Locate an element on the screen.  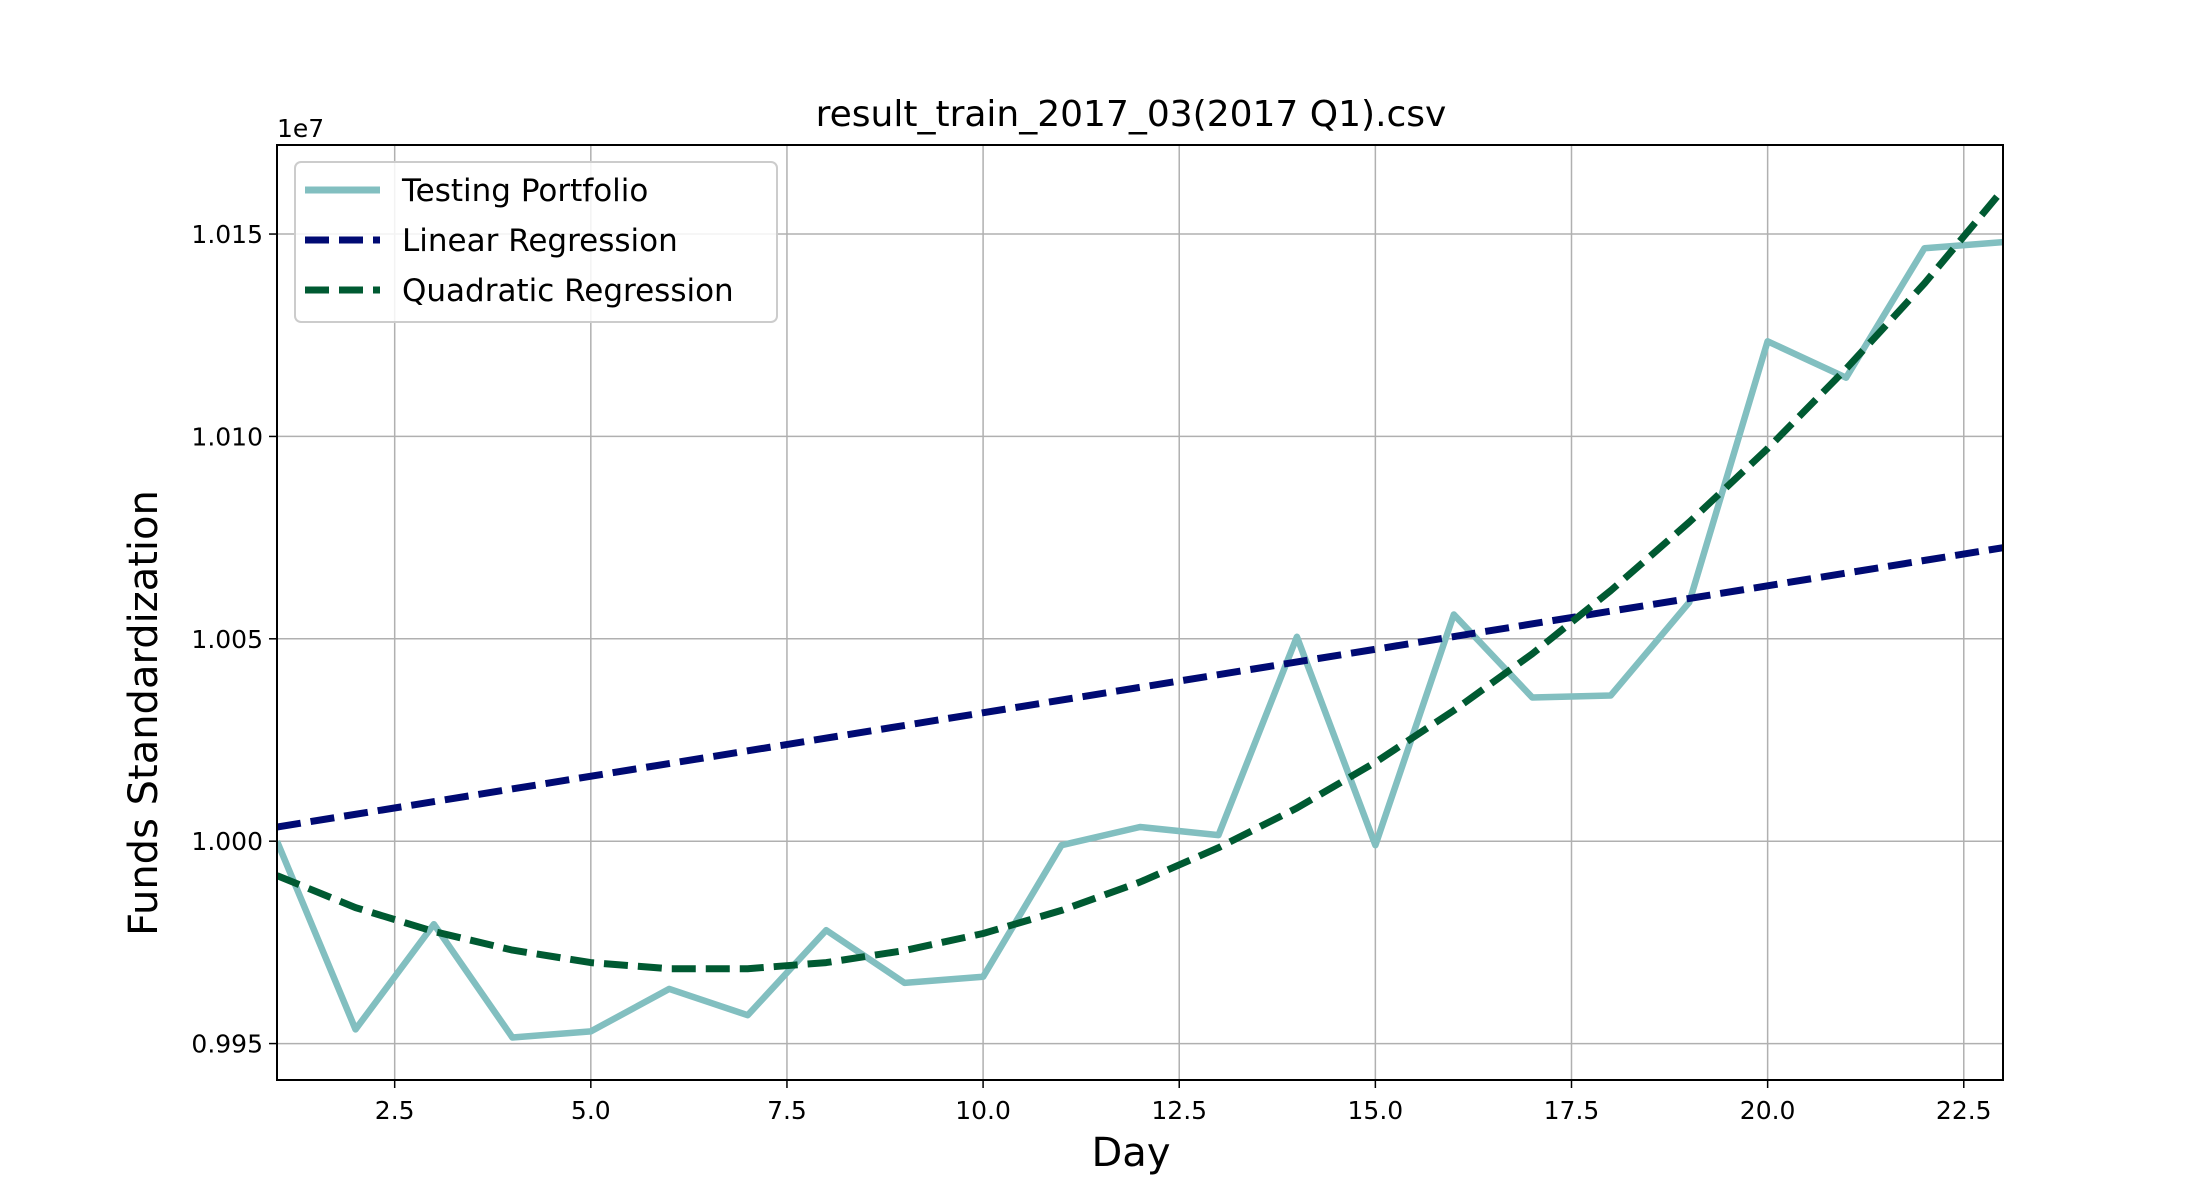
x-tick-label: 15.0 is located at coordinates (1376, 1110).